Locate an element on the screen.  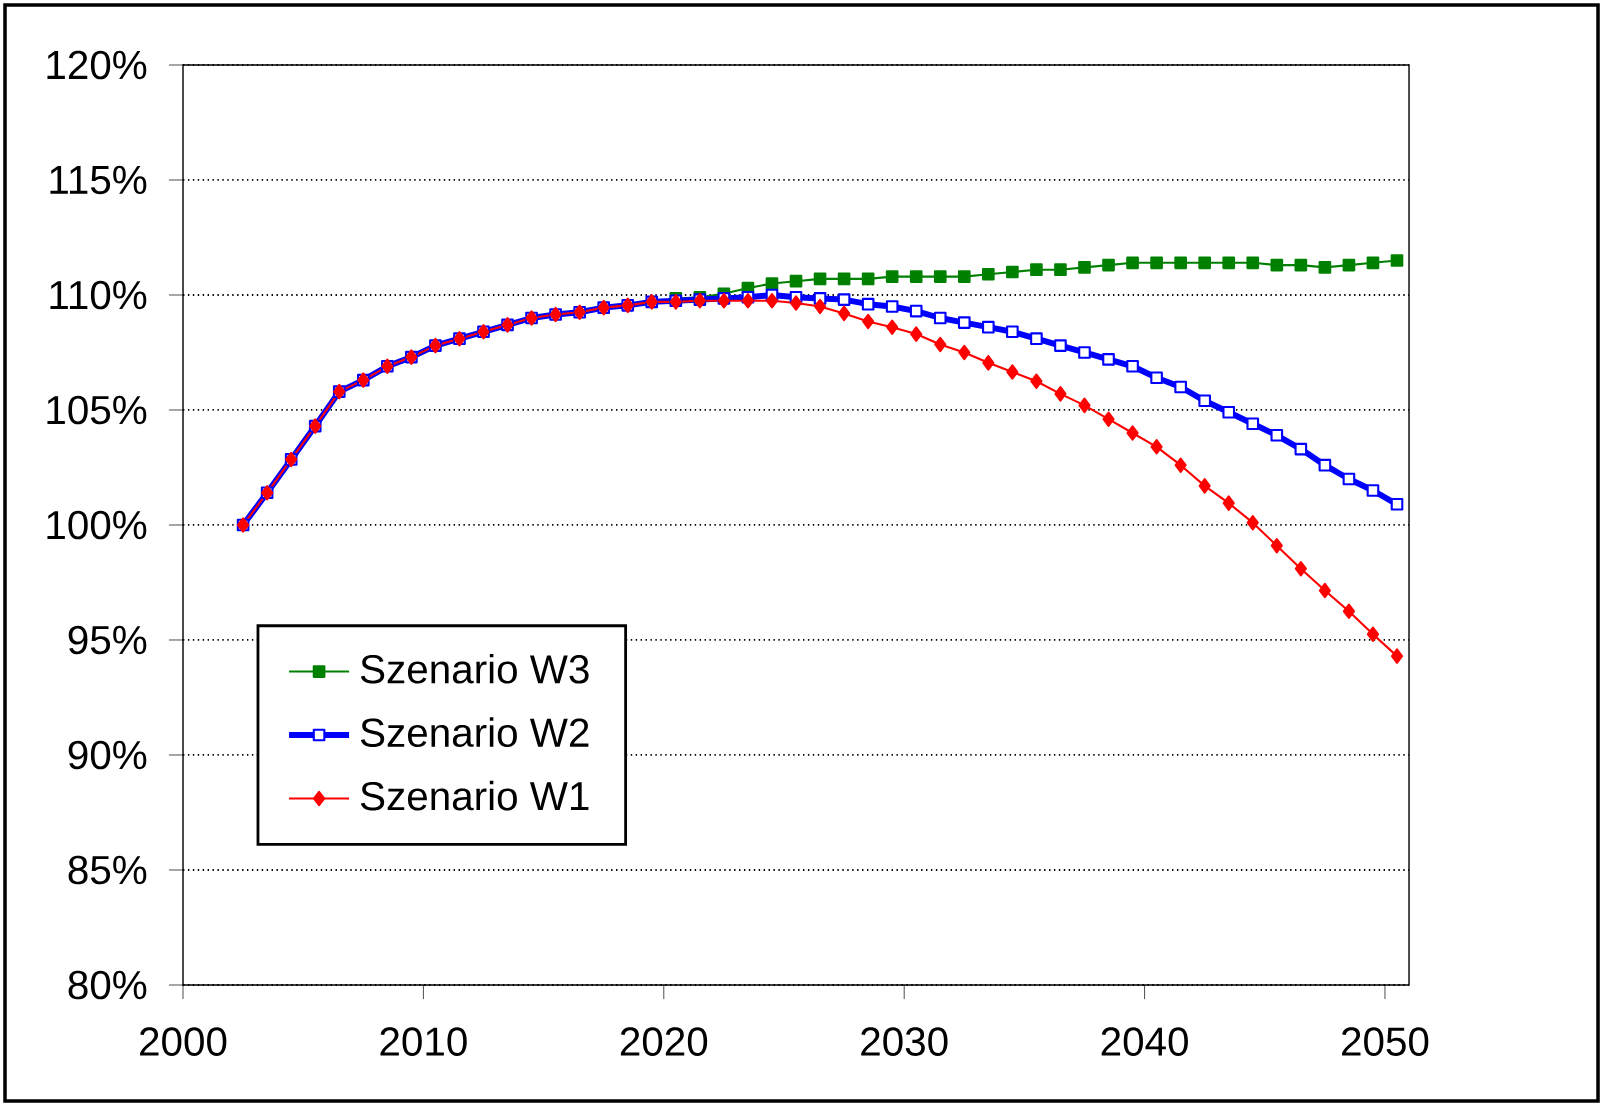
x-tick-label: 2000 is located at coordinates (183, 1041).